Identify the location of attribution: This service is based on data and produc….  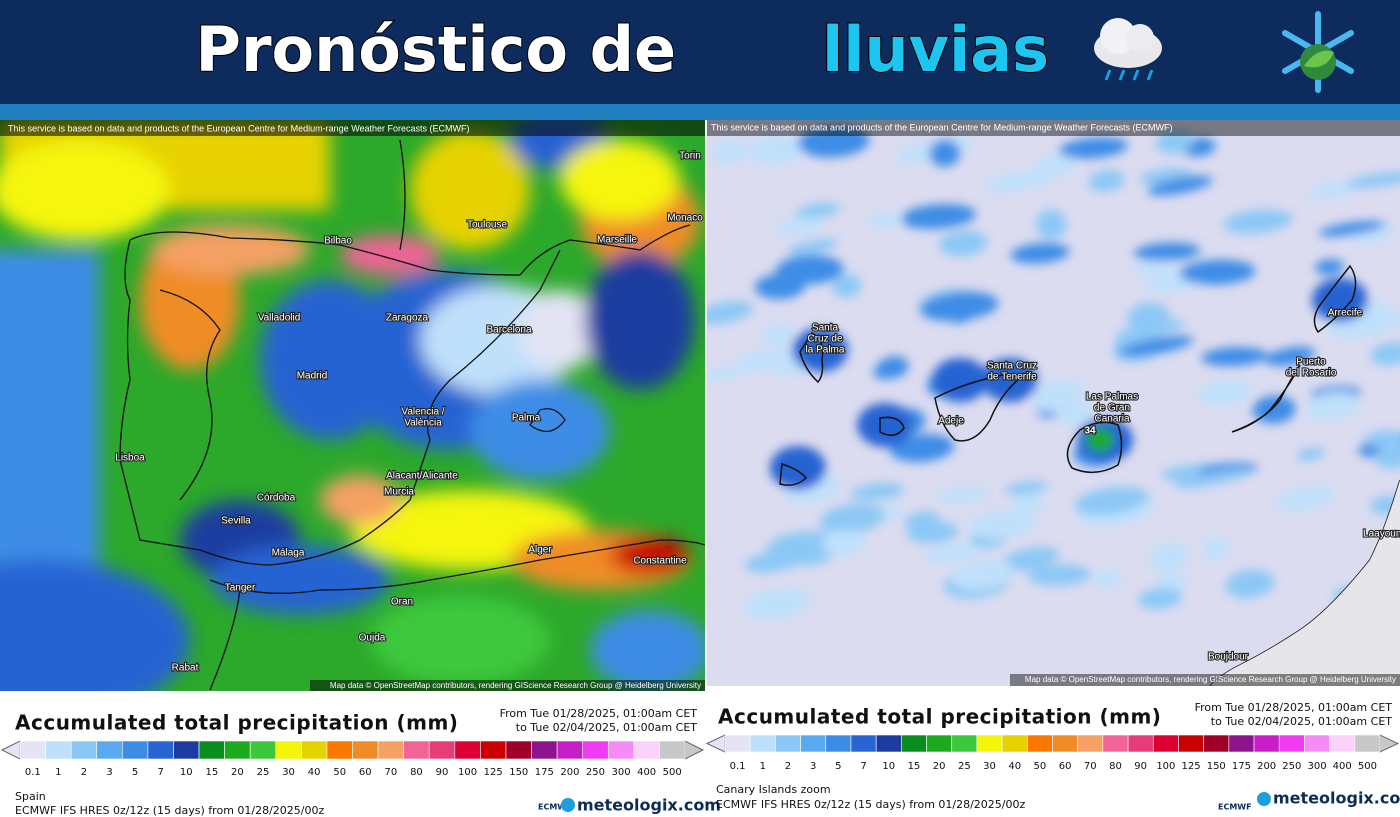
(942, 127).